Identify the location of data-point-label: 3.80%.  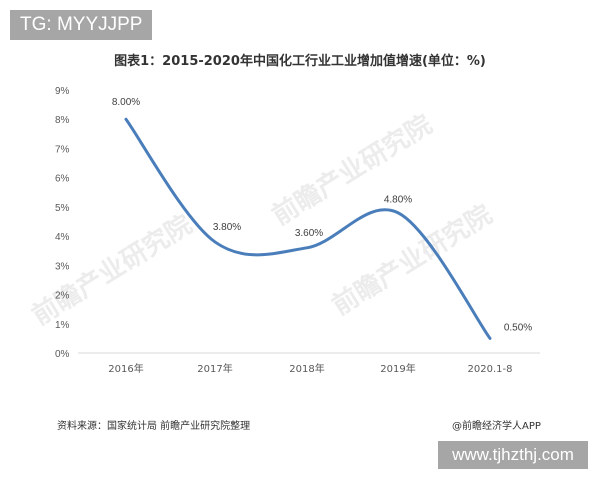
(227, 227).